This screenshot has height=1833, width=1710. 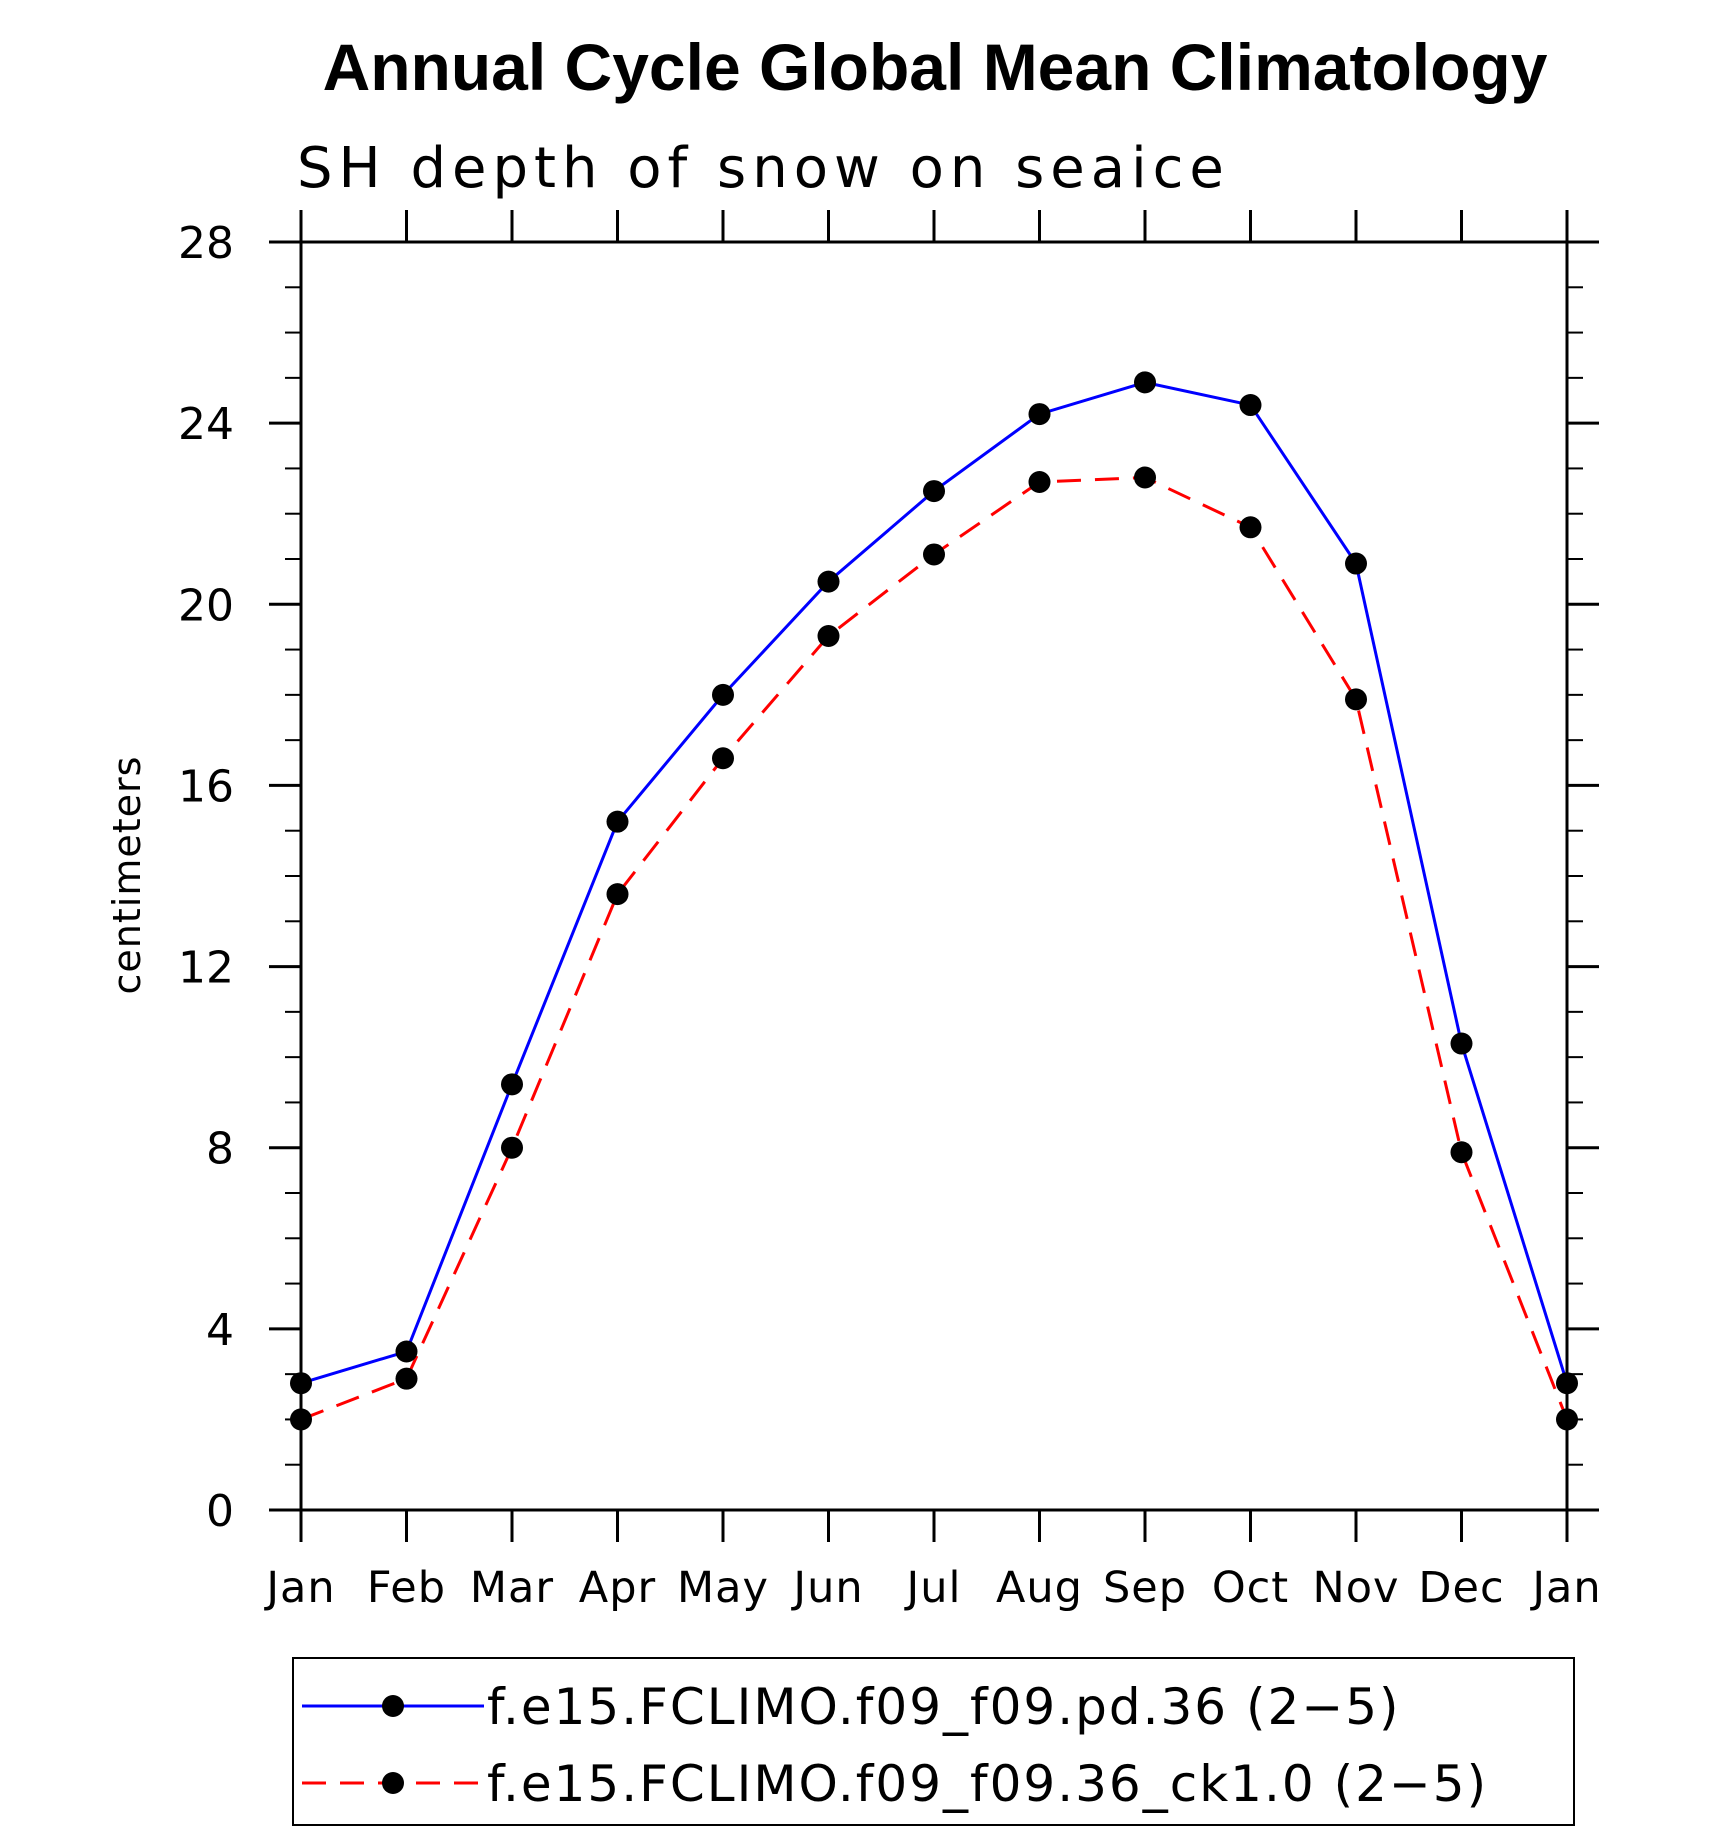 What do you see at coordinates (1356, 1588) in the screenshot?
I see `x-tick-label: Nov` at bounding box center [1356, 1588].